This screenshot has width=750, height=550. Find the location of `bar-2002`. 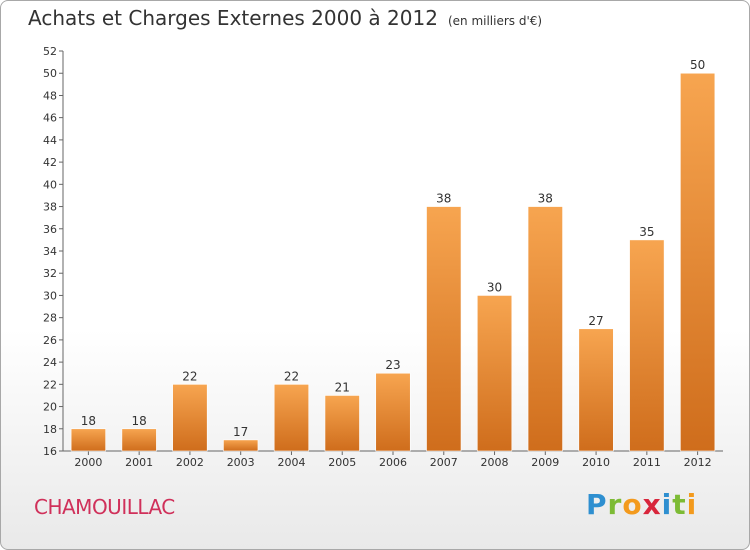

bar-2002 is located at coordinates (190, 418).